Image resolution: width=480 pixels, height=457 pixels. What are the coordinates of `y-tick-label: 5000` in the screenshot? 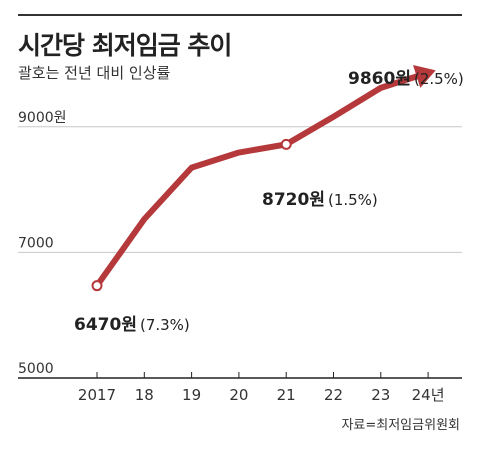 It's located at (36, 369).